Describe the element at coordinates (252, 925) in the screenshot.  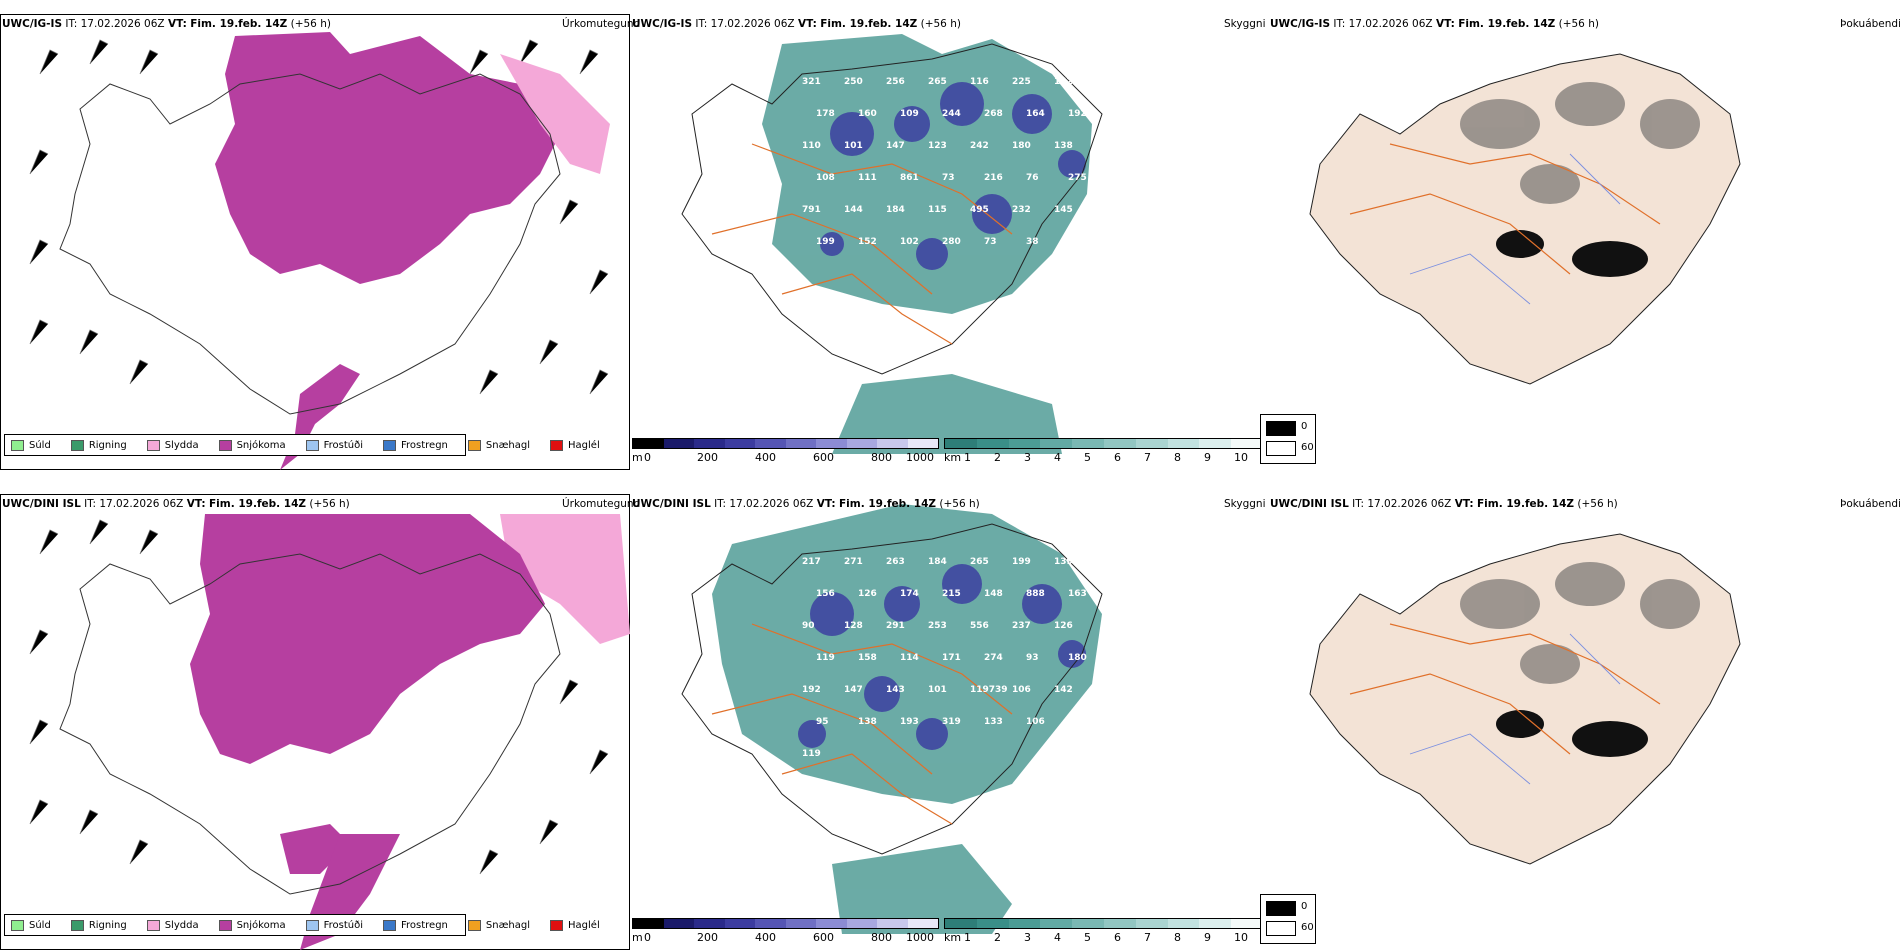
I see `legend-item: Snjókoma` at that location.